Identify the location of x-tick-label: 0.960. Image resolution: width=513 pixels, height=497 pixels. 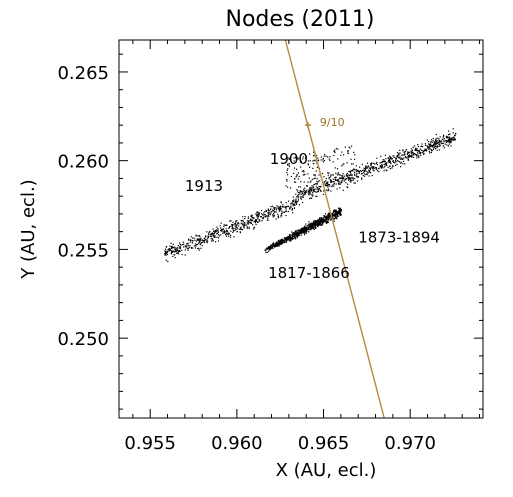
(237, 443).